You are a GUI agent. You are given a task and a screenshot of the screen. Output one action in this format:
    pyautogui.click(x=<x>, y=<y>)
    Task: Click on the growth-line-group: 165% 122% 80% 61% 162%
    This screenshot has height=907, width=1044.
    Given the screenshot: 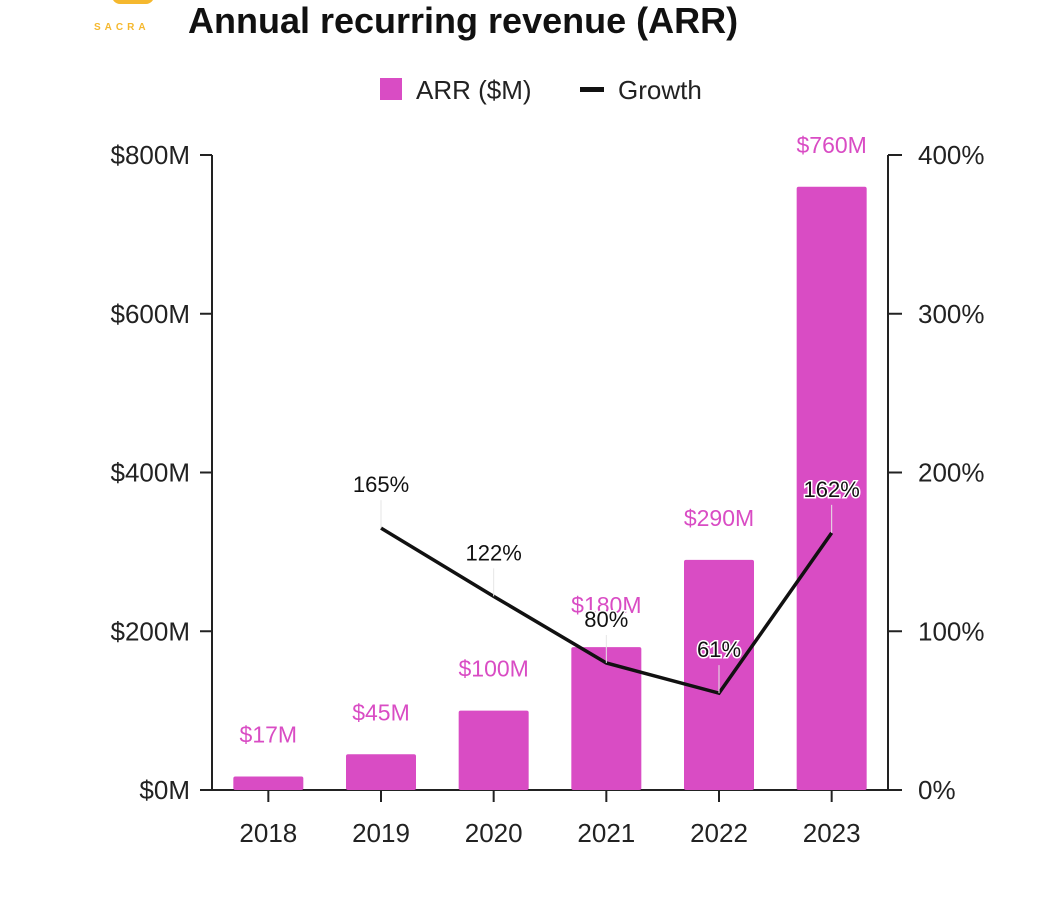 What is the action you would take?
    pyautogui.click(x=606, y=583)
    